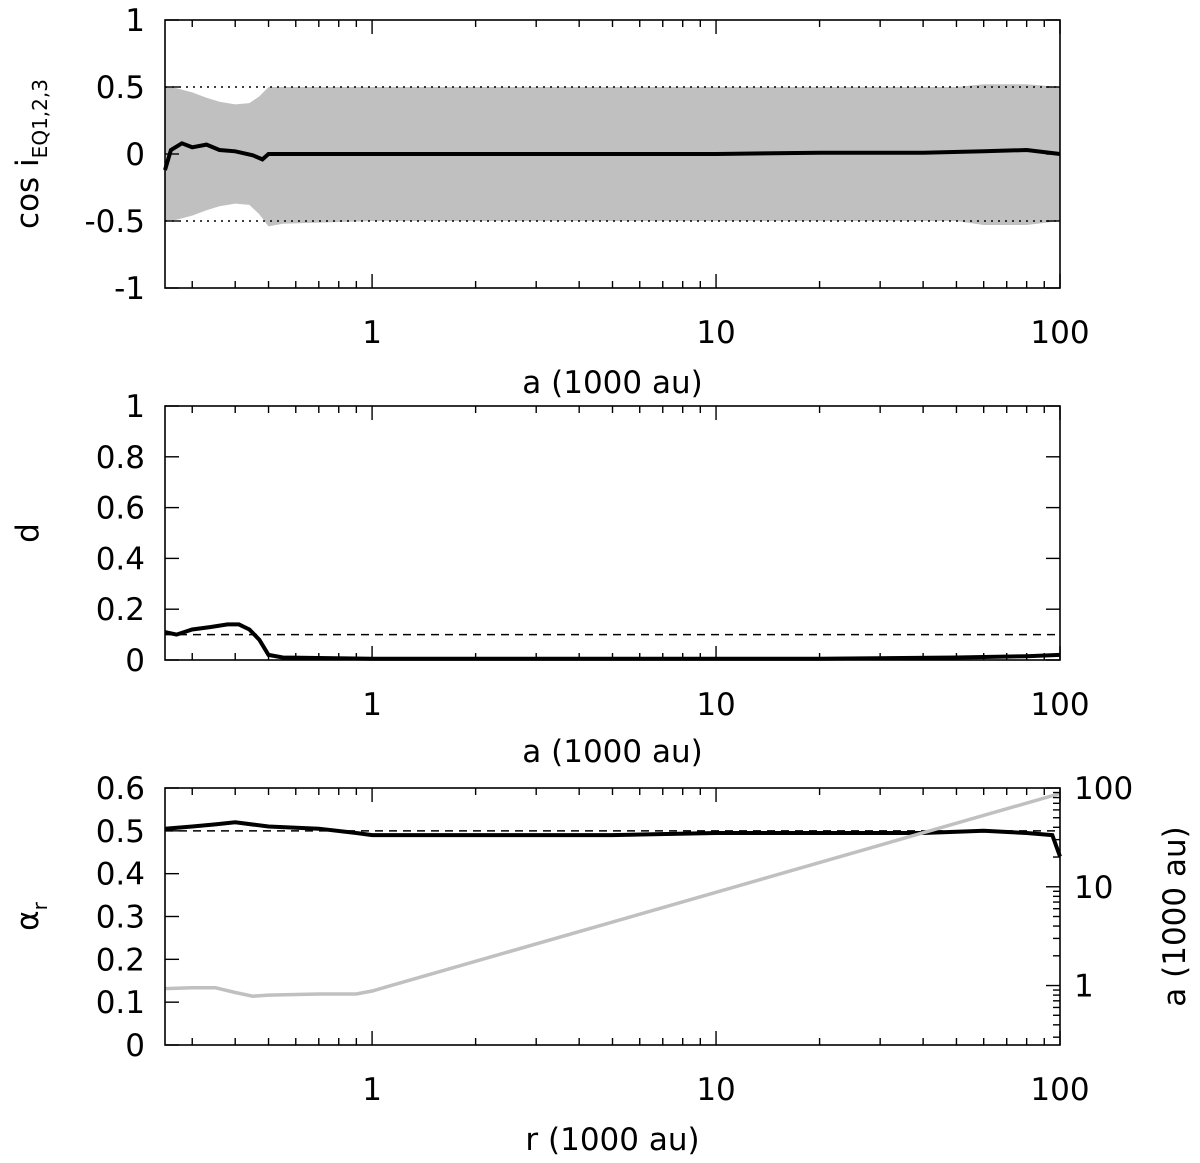  Describe the element at coordinates (120, 918) in the screenshot. I see `y-tick-label: 0.3` at that location.